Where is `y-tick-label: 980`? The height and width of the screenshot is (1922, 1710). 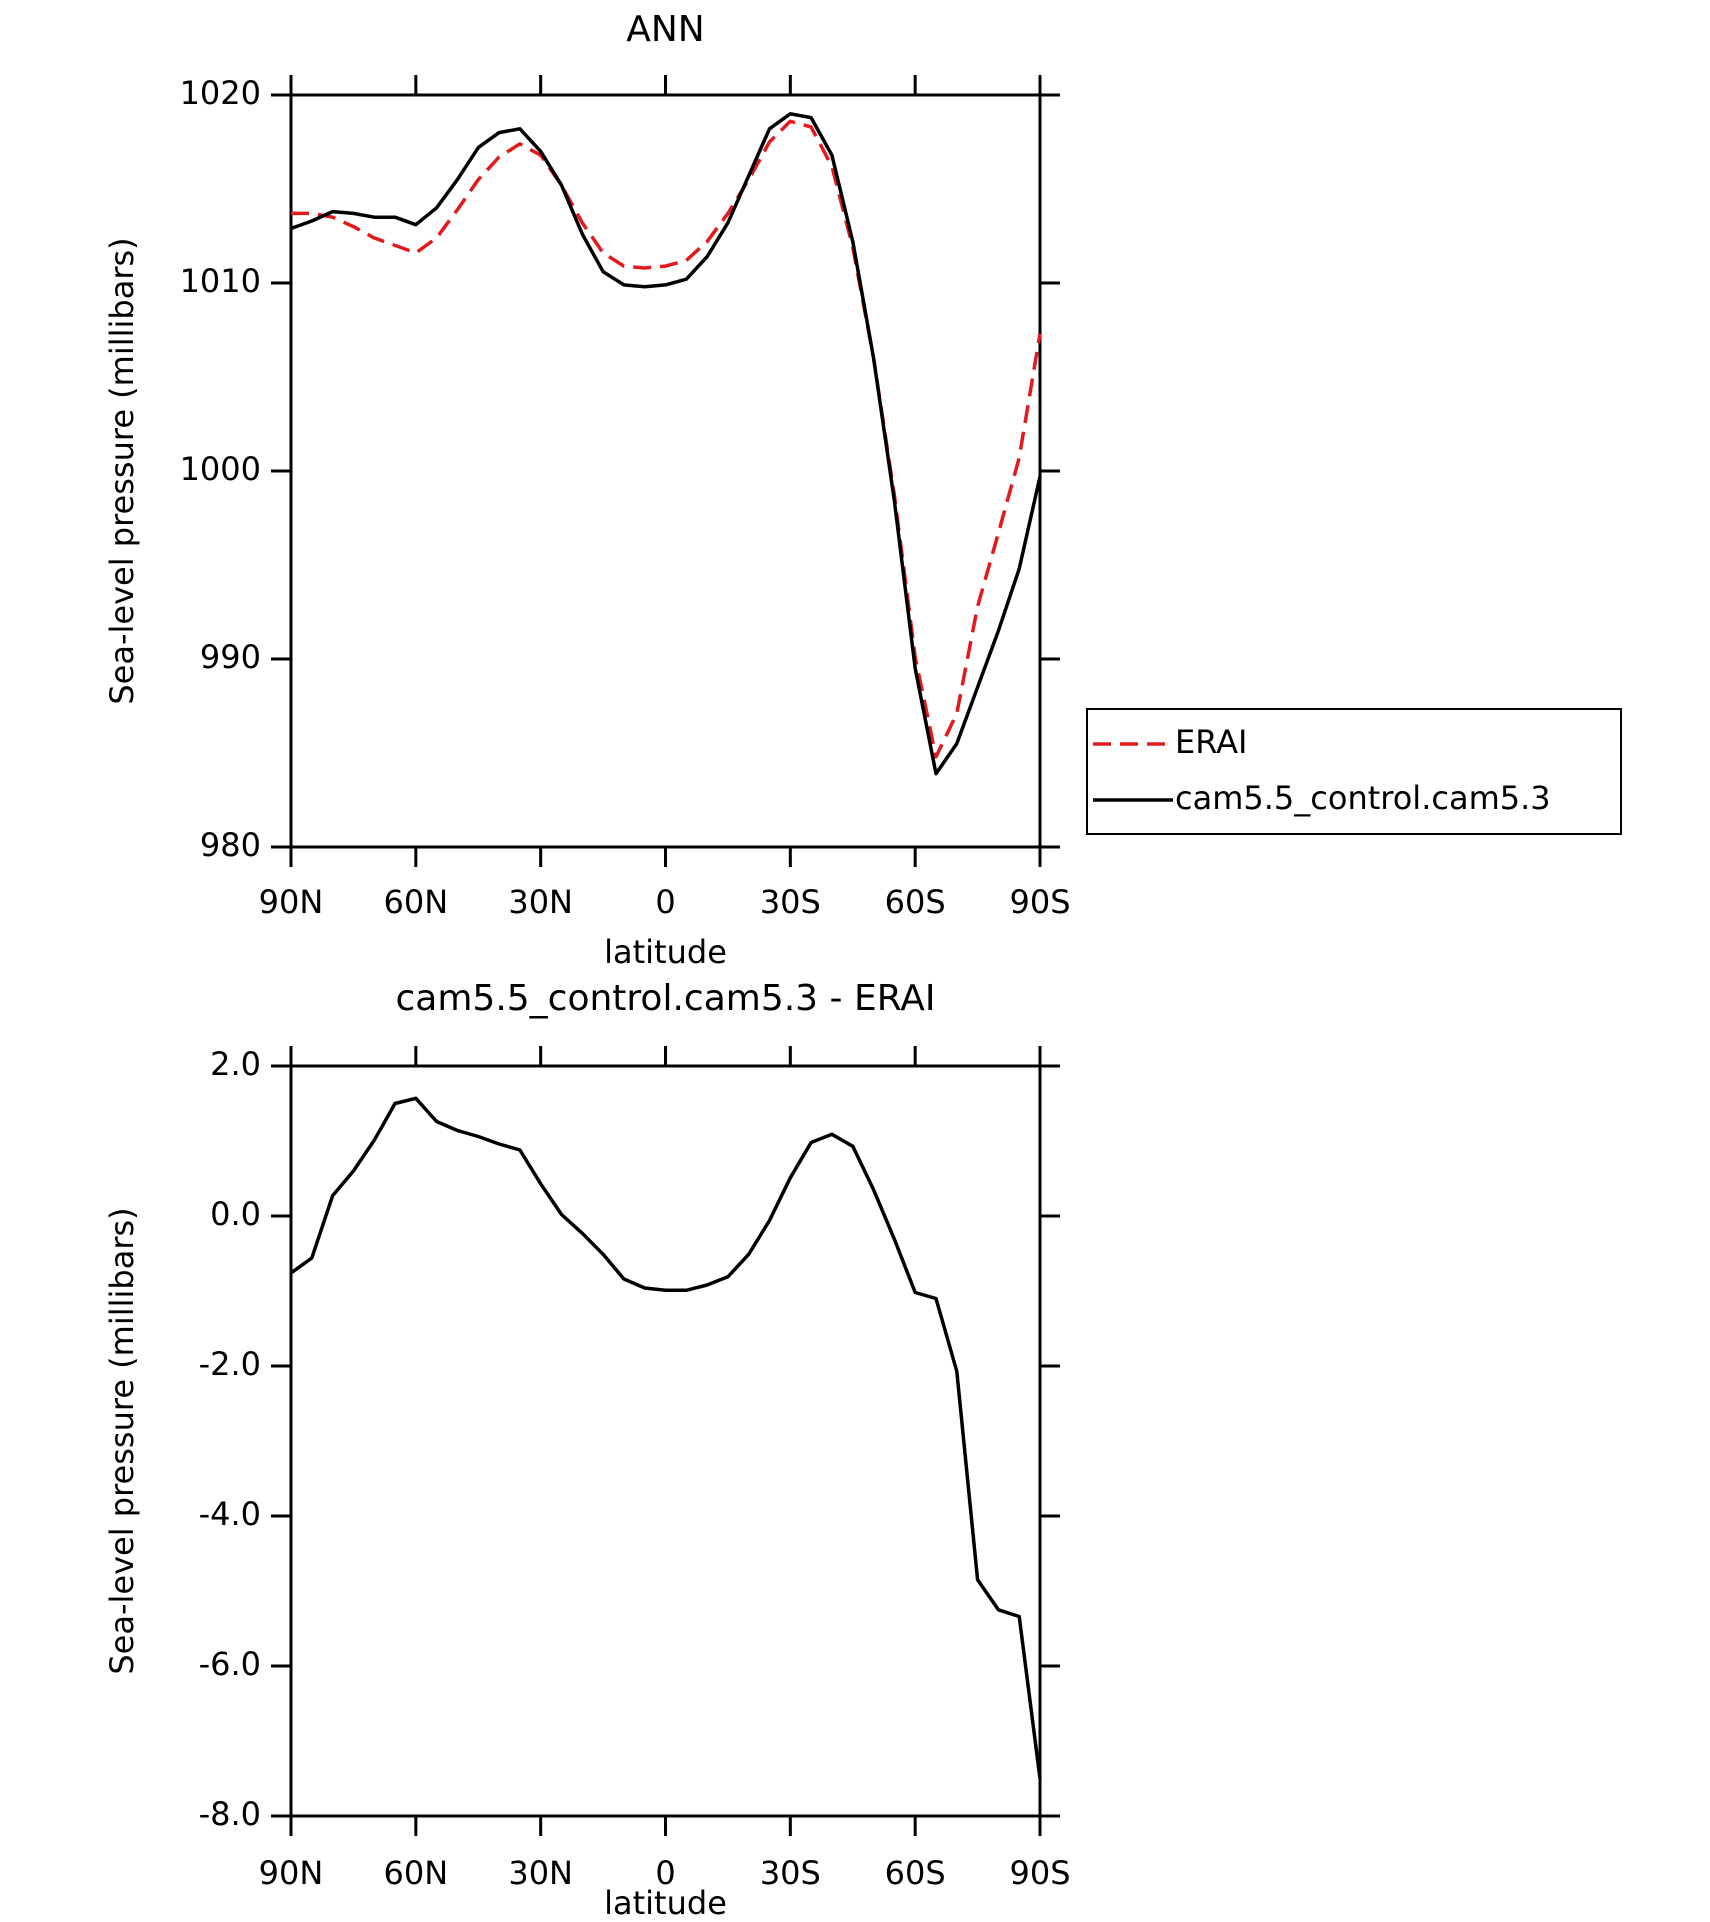 y-tick-label: 980 is located at coordinates (230, 845).